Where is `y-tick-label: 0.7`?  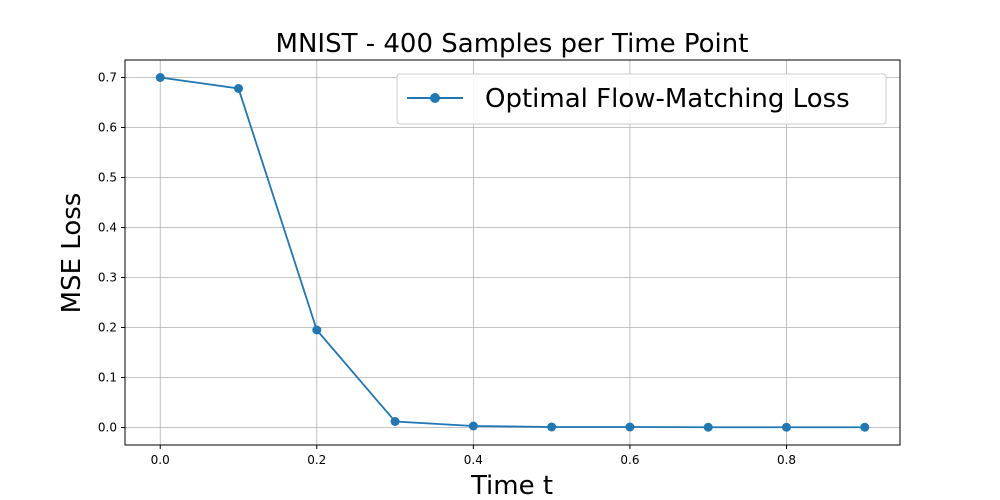 y-tick-label: 0.7 is located at coordinates (107, 78).